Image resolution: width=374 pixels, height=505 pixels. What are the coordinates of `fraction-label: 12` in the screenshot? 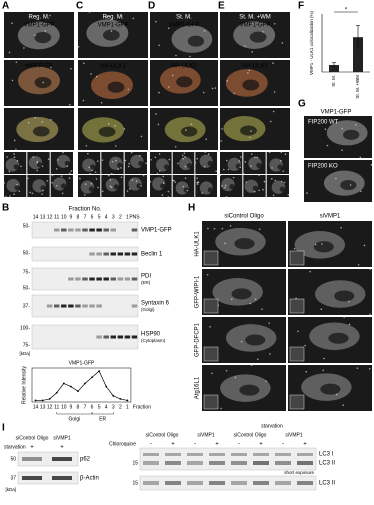 It's located at (50, 217).